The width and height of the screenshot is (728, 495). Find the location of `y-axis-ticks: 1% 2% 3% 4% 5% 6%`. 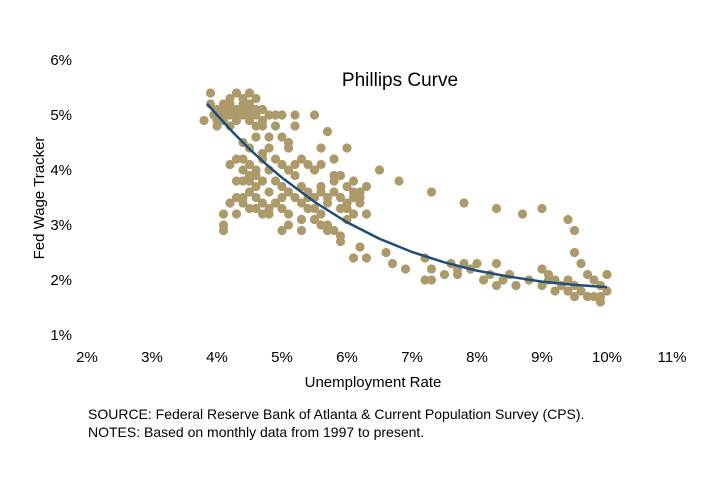

y-axis-ticks: 1% 2% 3% 4% 5% 6% is located at coordinates (61, 198).